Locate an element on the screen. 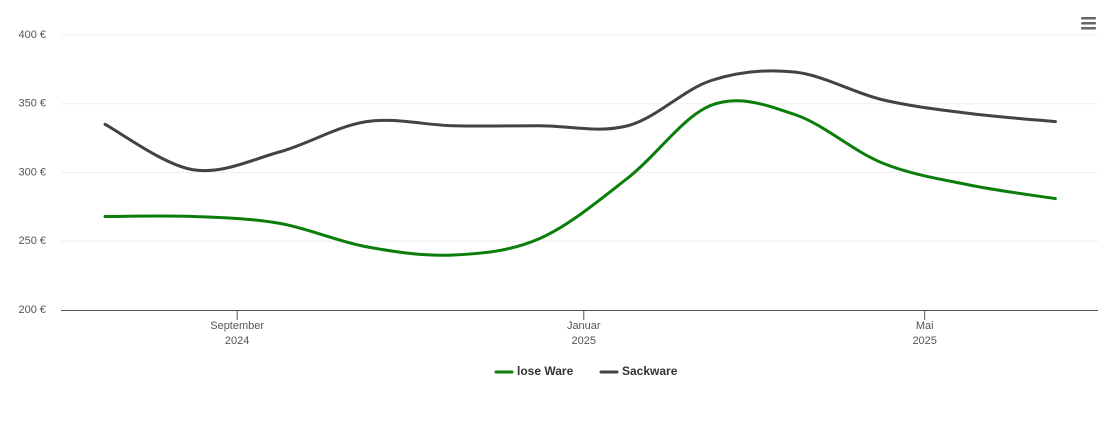 This screenshot has height=422, width=1110. y-tick-label: 350 € is located at coordinates (32, 104).